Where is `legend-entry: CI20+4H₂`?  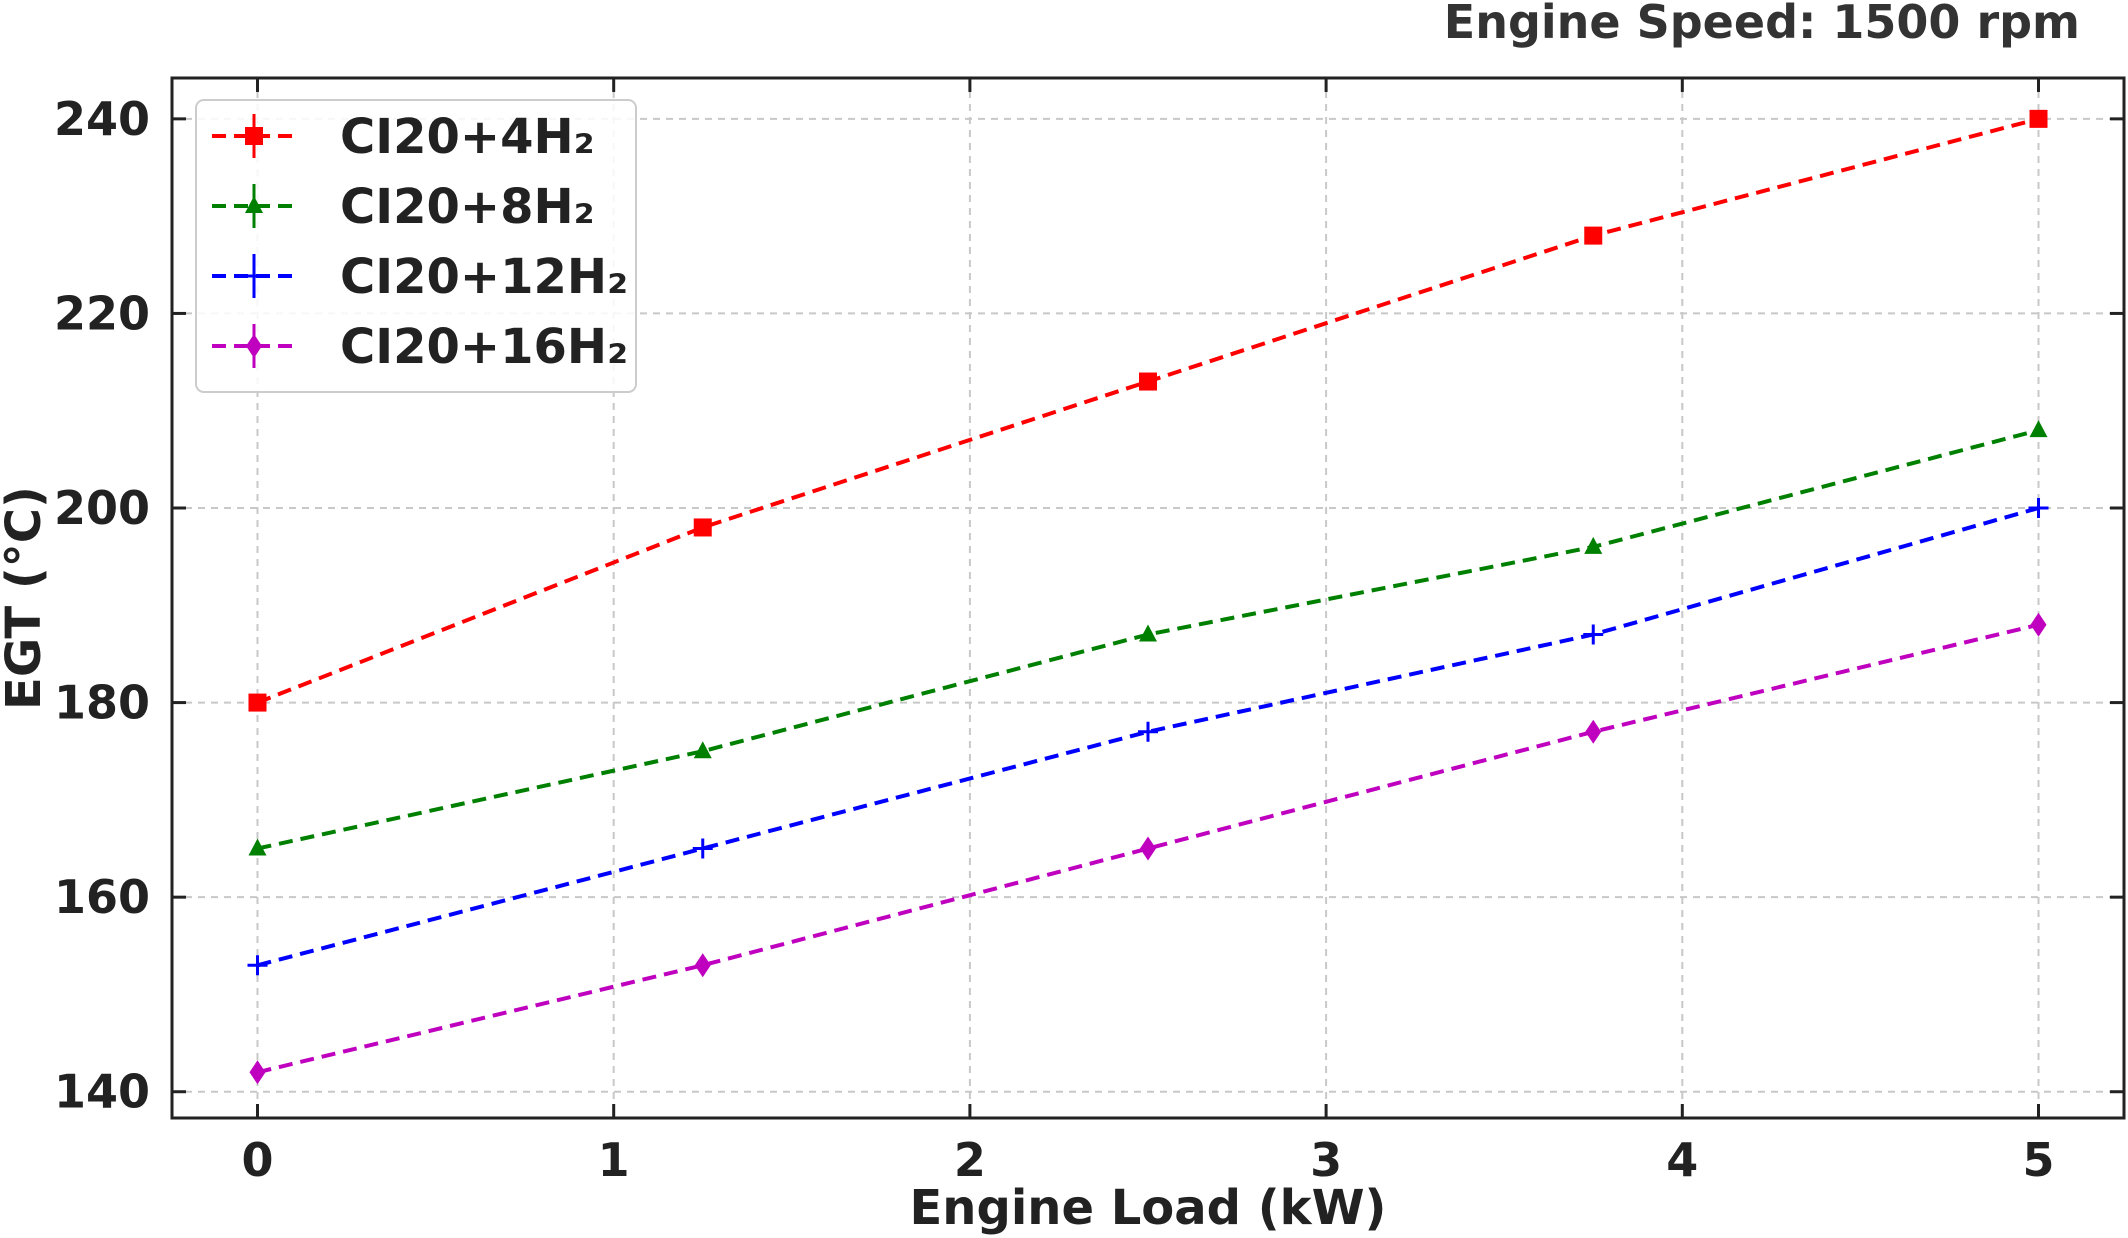
legend-entry: CI20+4H₂ is located at coordinates (403, 137).